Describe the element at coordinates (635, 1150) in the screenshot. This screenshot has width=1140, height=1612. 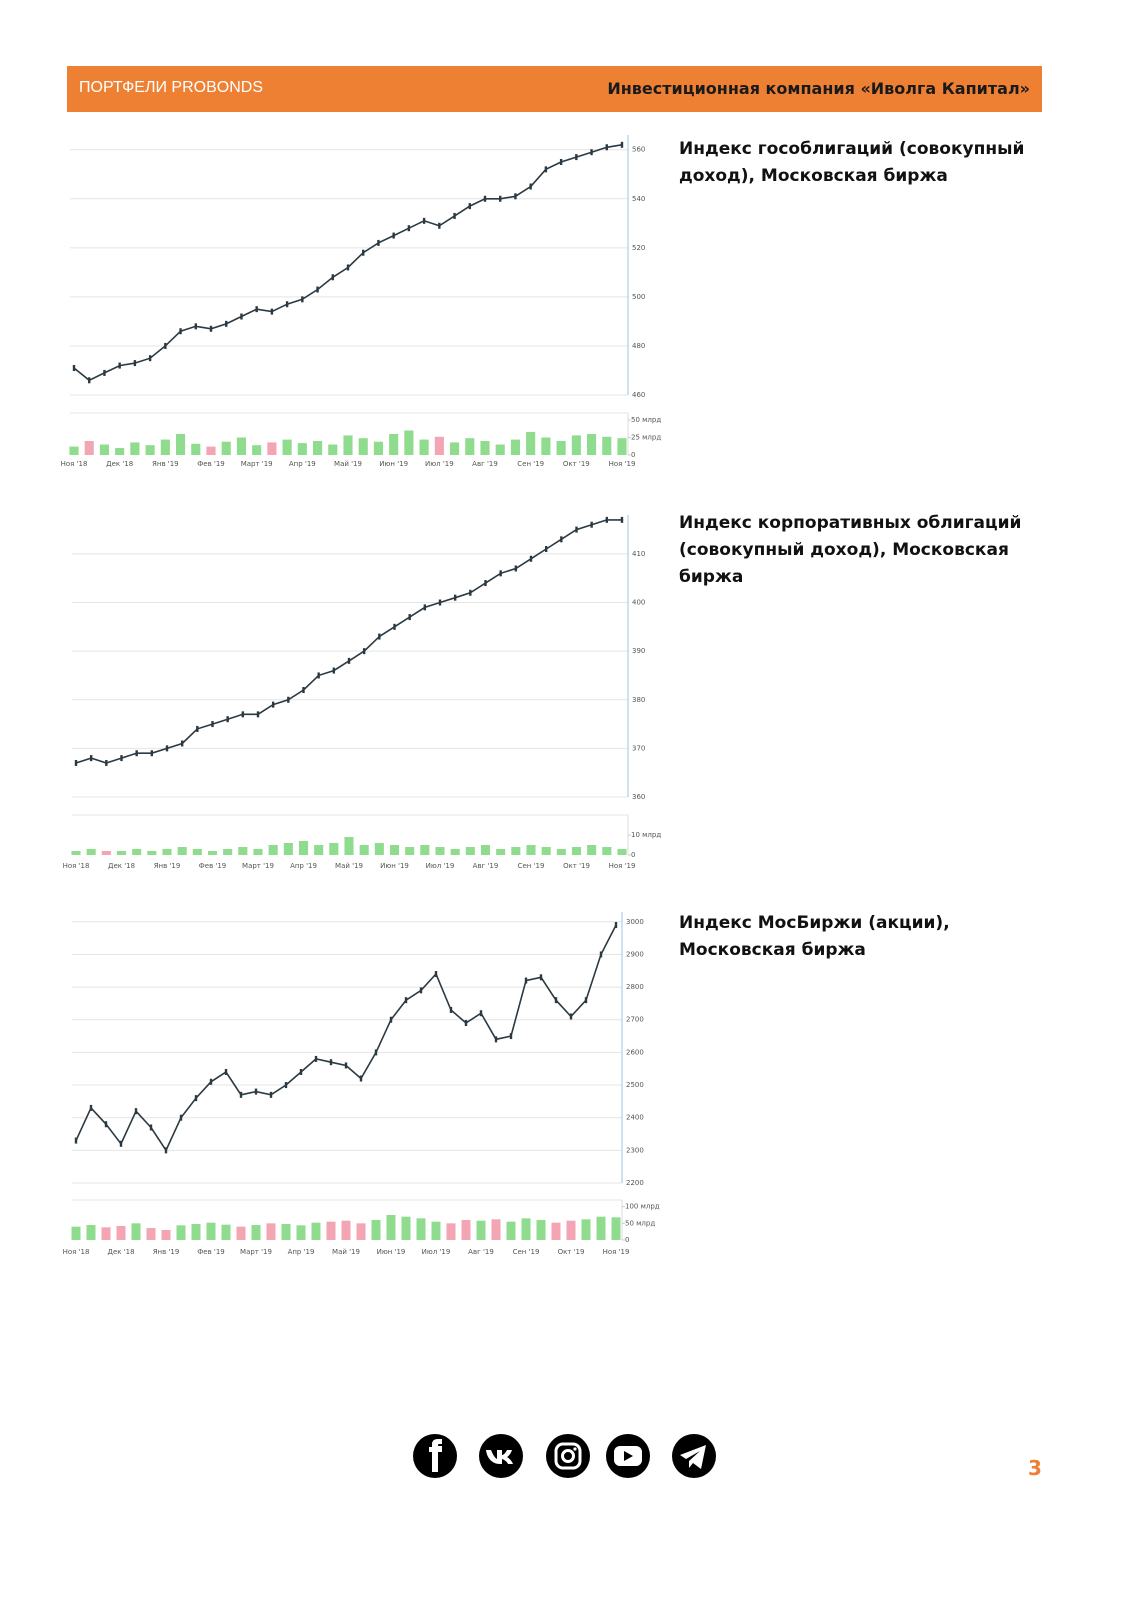
I see `y-tick-label: 2300` at that location.